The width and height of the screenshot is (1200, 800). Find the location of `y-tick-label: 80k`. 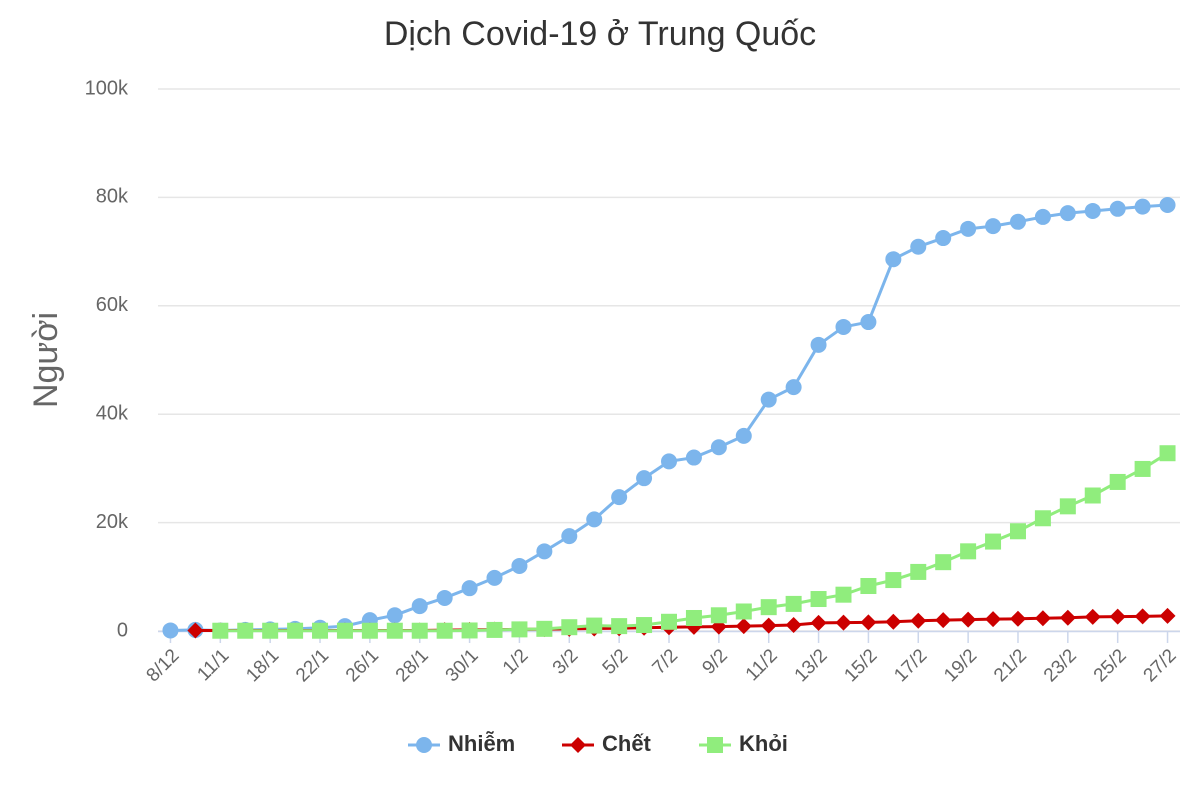

y-tick-label: 80k is located at coordinates (112, 197).